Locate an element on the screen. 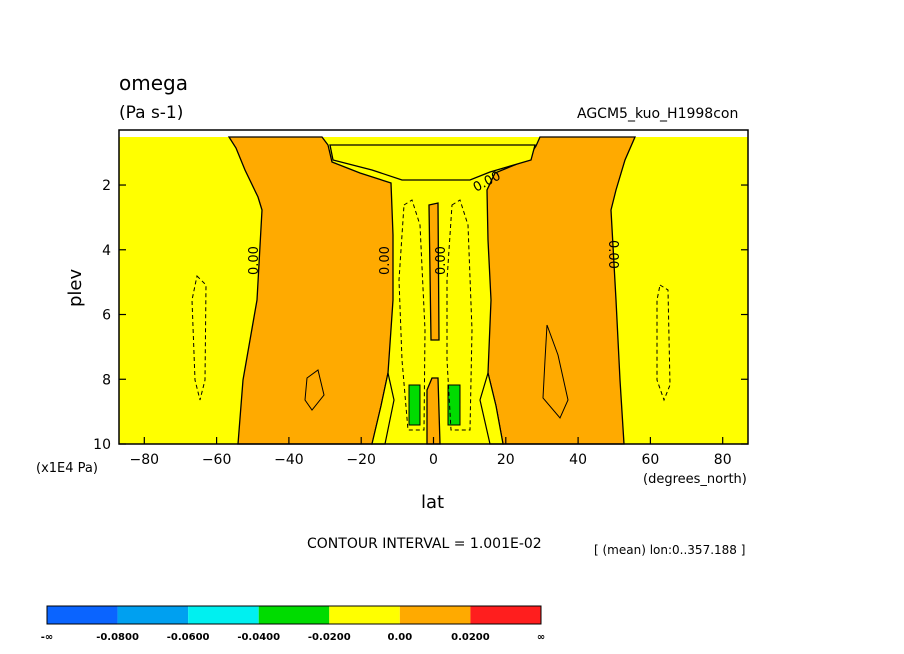 This screenshot has width=904, height=654. region-orange-center is located at coordinates (434, 271).